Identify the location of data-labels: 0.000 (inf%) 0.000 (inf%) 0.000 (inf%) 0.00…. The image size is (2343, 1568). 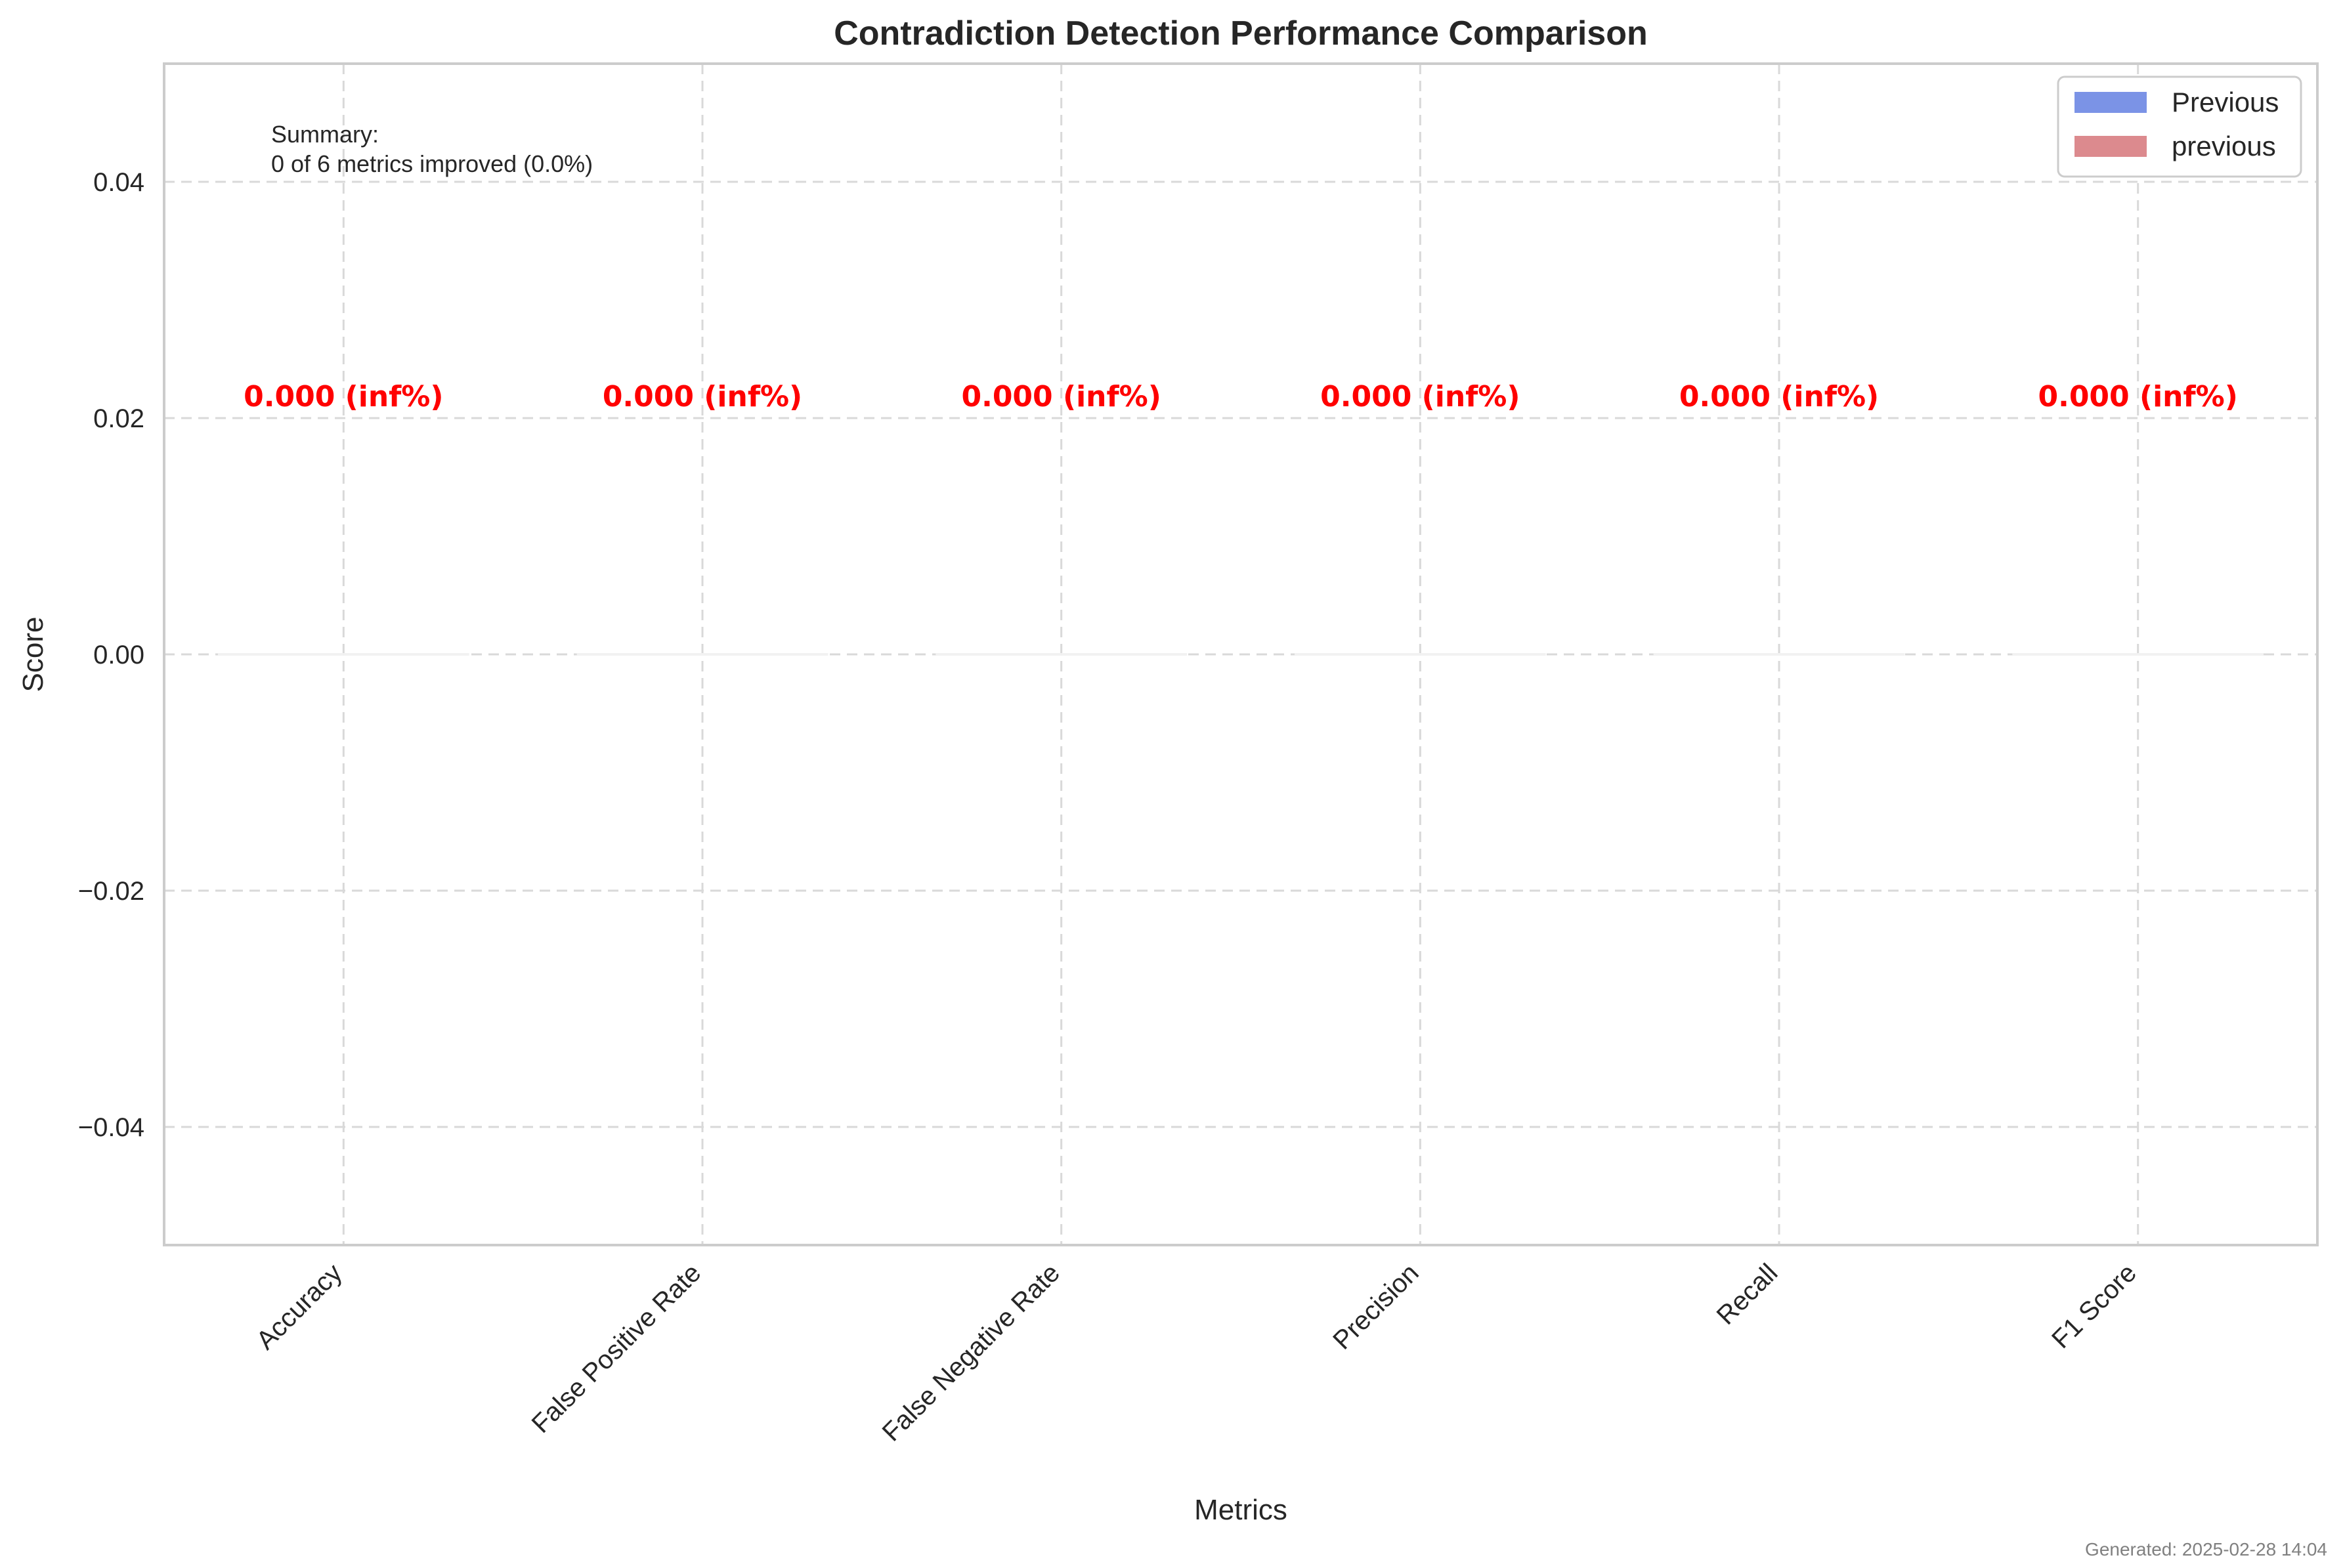
(1241, 396).